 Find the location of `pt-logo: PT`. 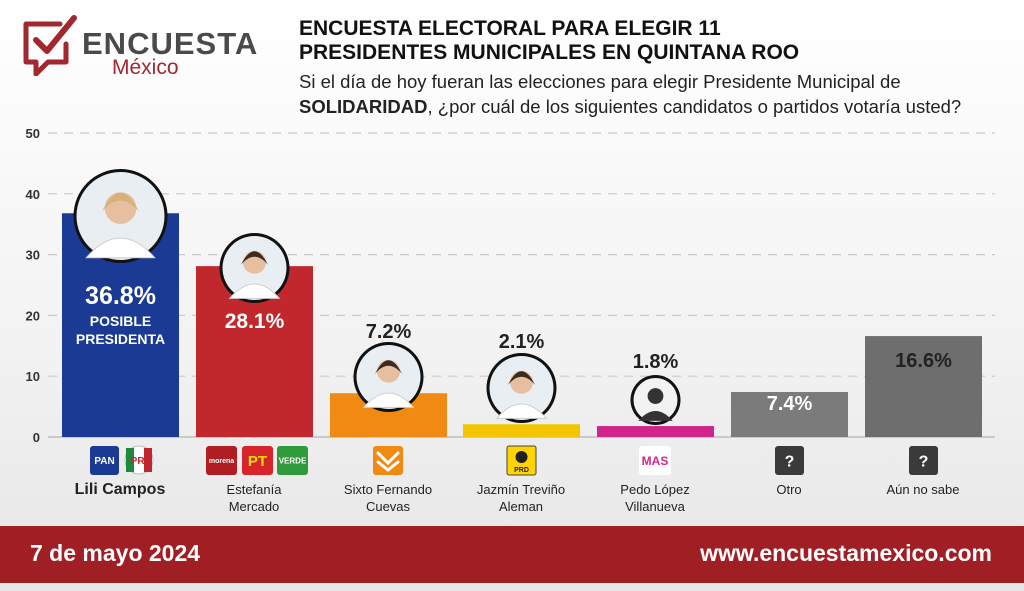

pt-logo: PT is located at coordinates (257, 460).